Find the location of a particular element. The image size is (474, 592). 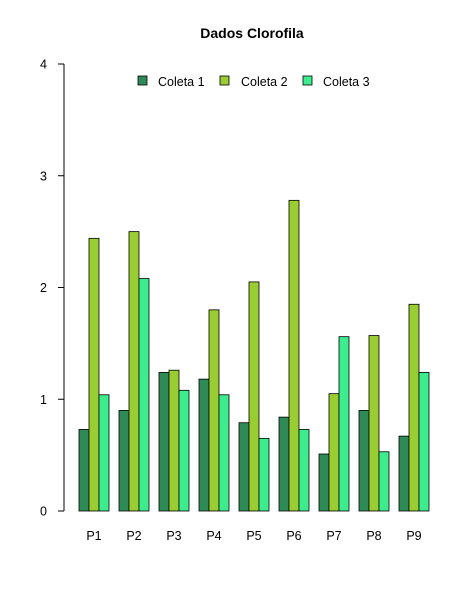

legend-item: Coleta 1 is located at coordinates (171, 82).